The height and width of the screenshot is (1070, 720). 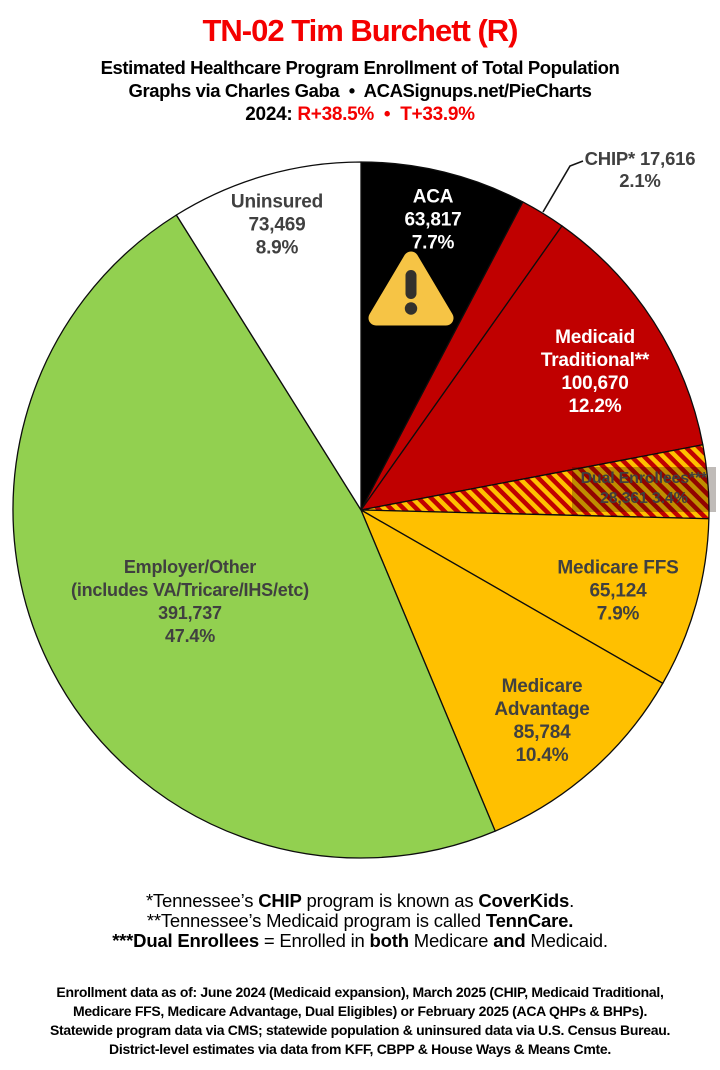 I want to click on label-chip: CHIP* 17,616 2.1%, so click(x=640, y=170).